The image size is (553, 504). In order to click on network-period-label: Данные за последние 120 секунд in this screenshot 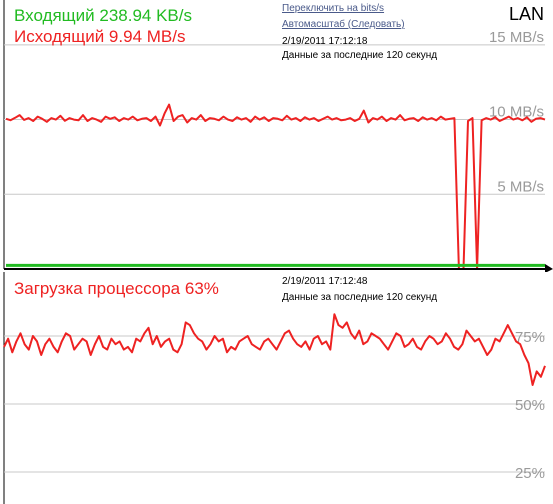, I will do `click(360, 55)`.